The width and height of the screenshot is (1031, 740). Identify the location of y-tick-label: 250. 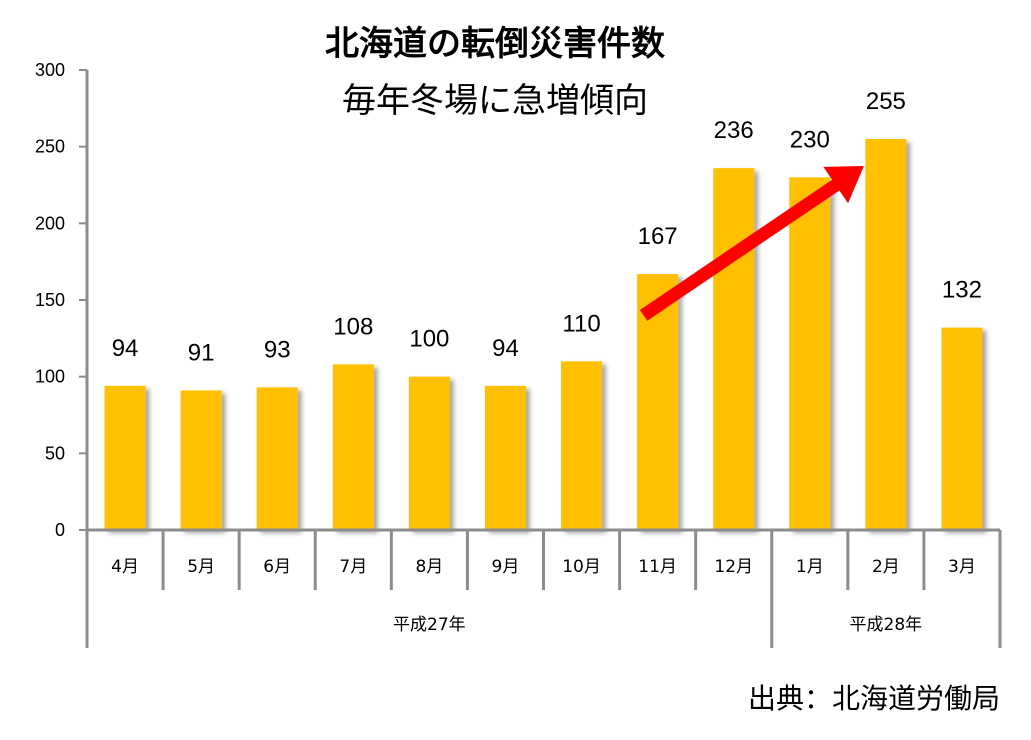
(50, 147).